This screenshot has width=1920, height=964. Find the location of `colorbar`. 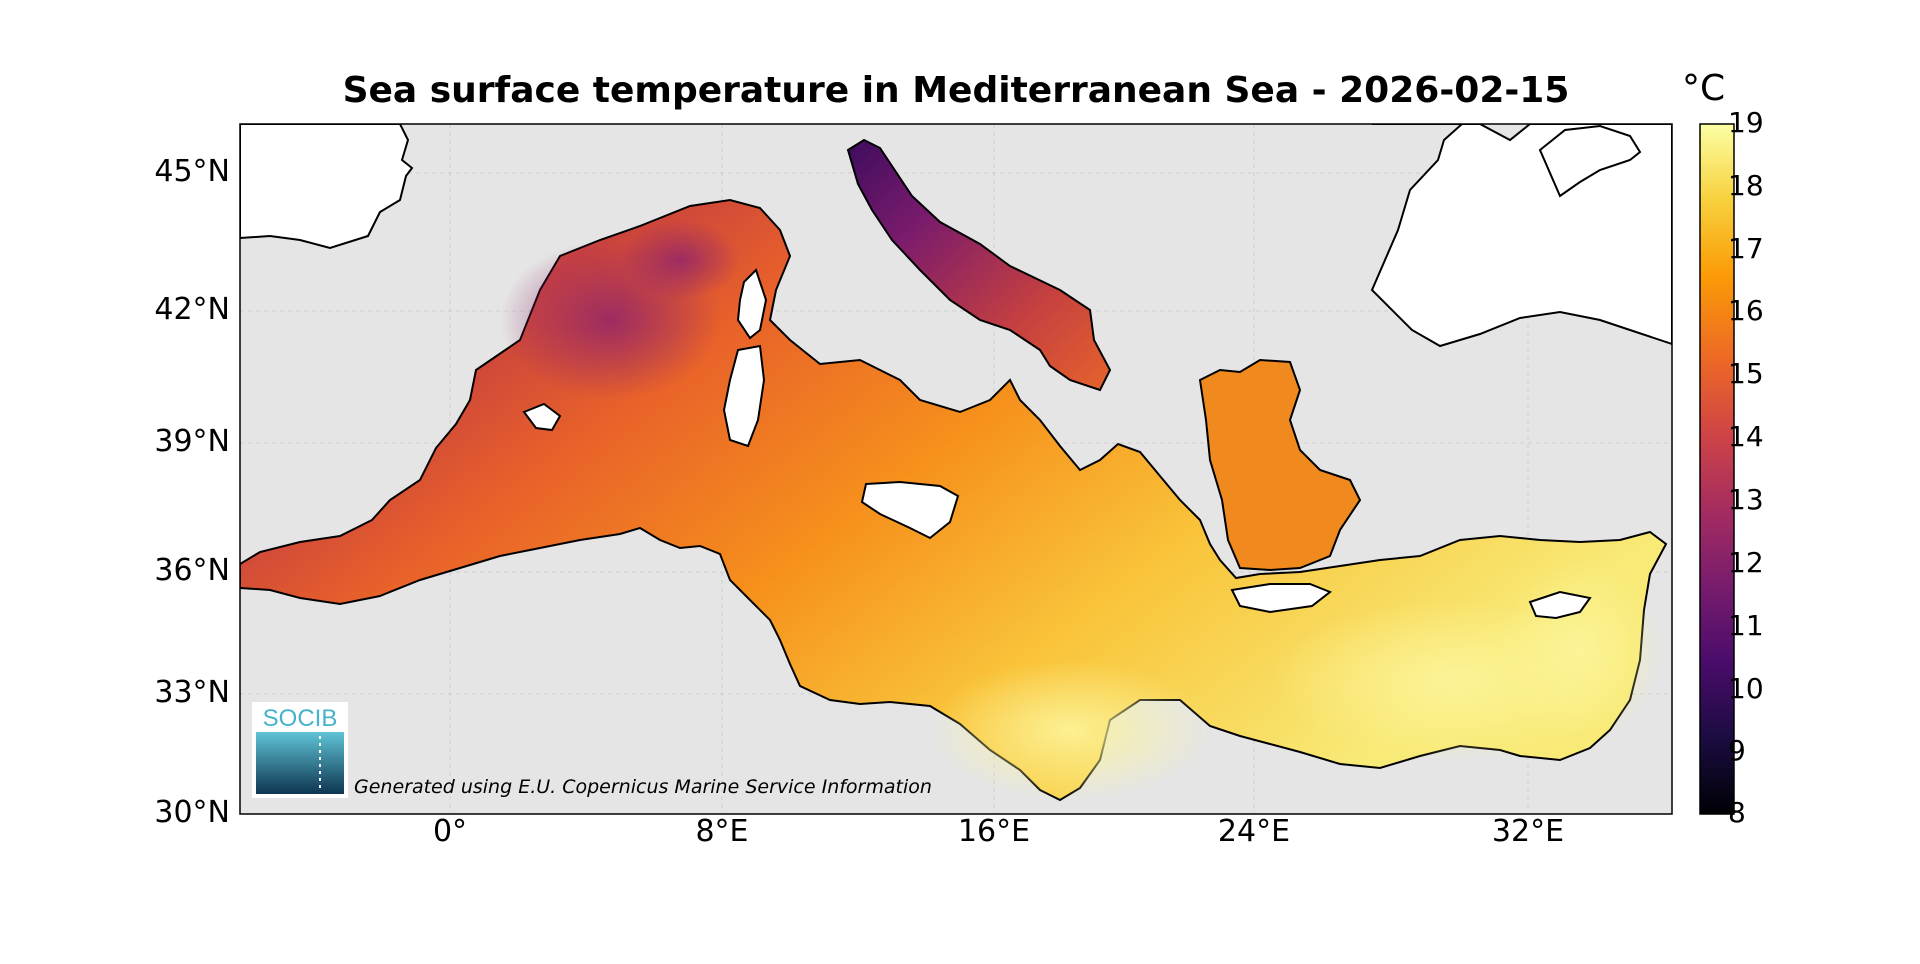

colorbar is located at coordinates (1717, 469).